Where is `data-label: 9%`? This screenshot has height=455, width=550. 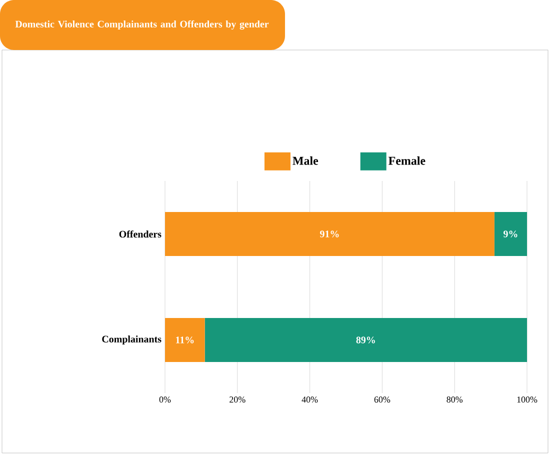
data-label: 9% is located at coordinates (511, 234).